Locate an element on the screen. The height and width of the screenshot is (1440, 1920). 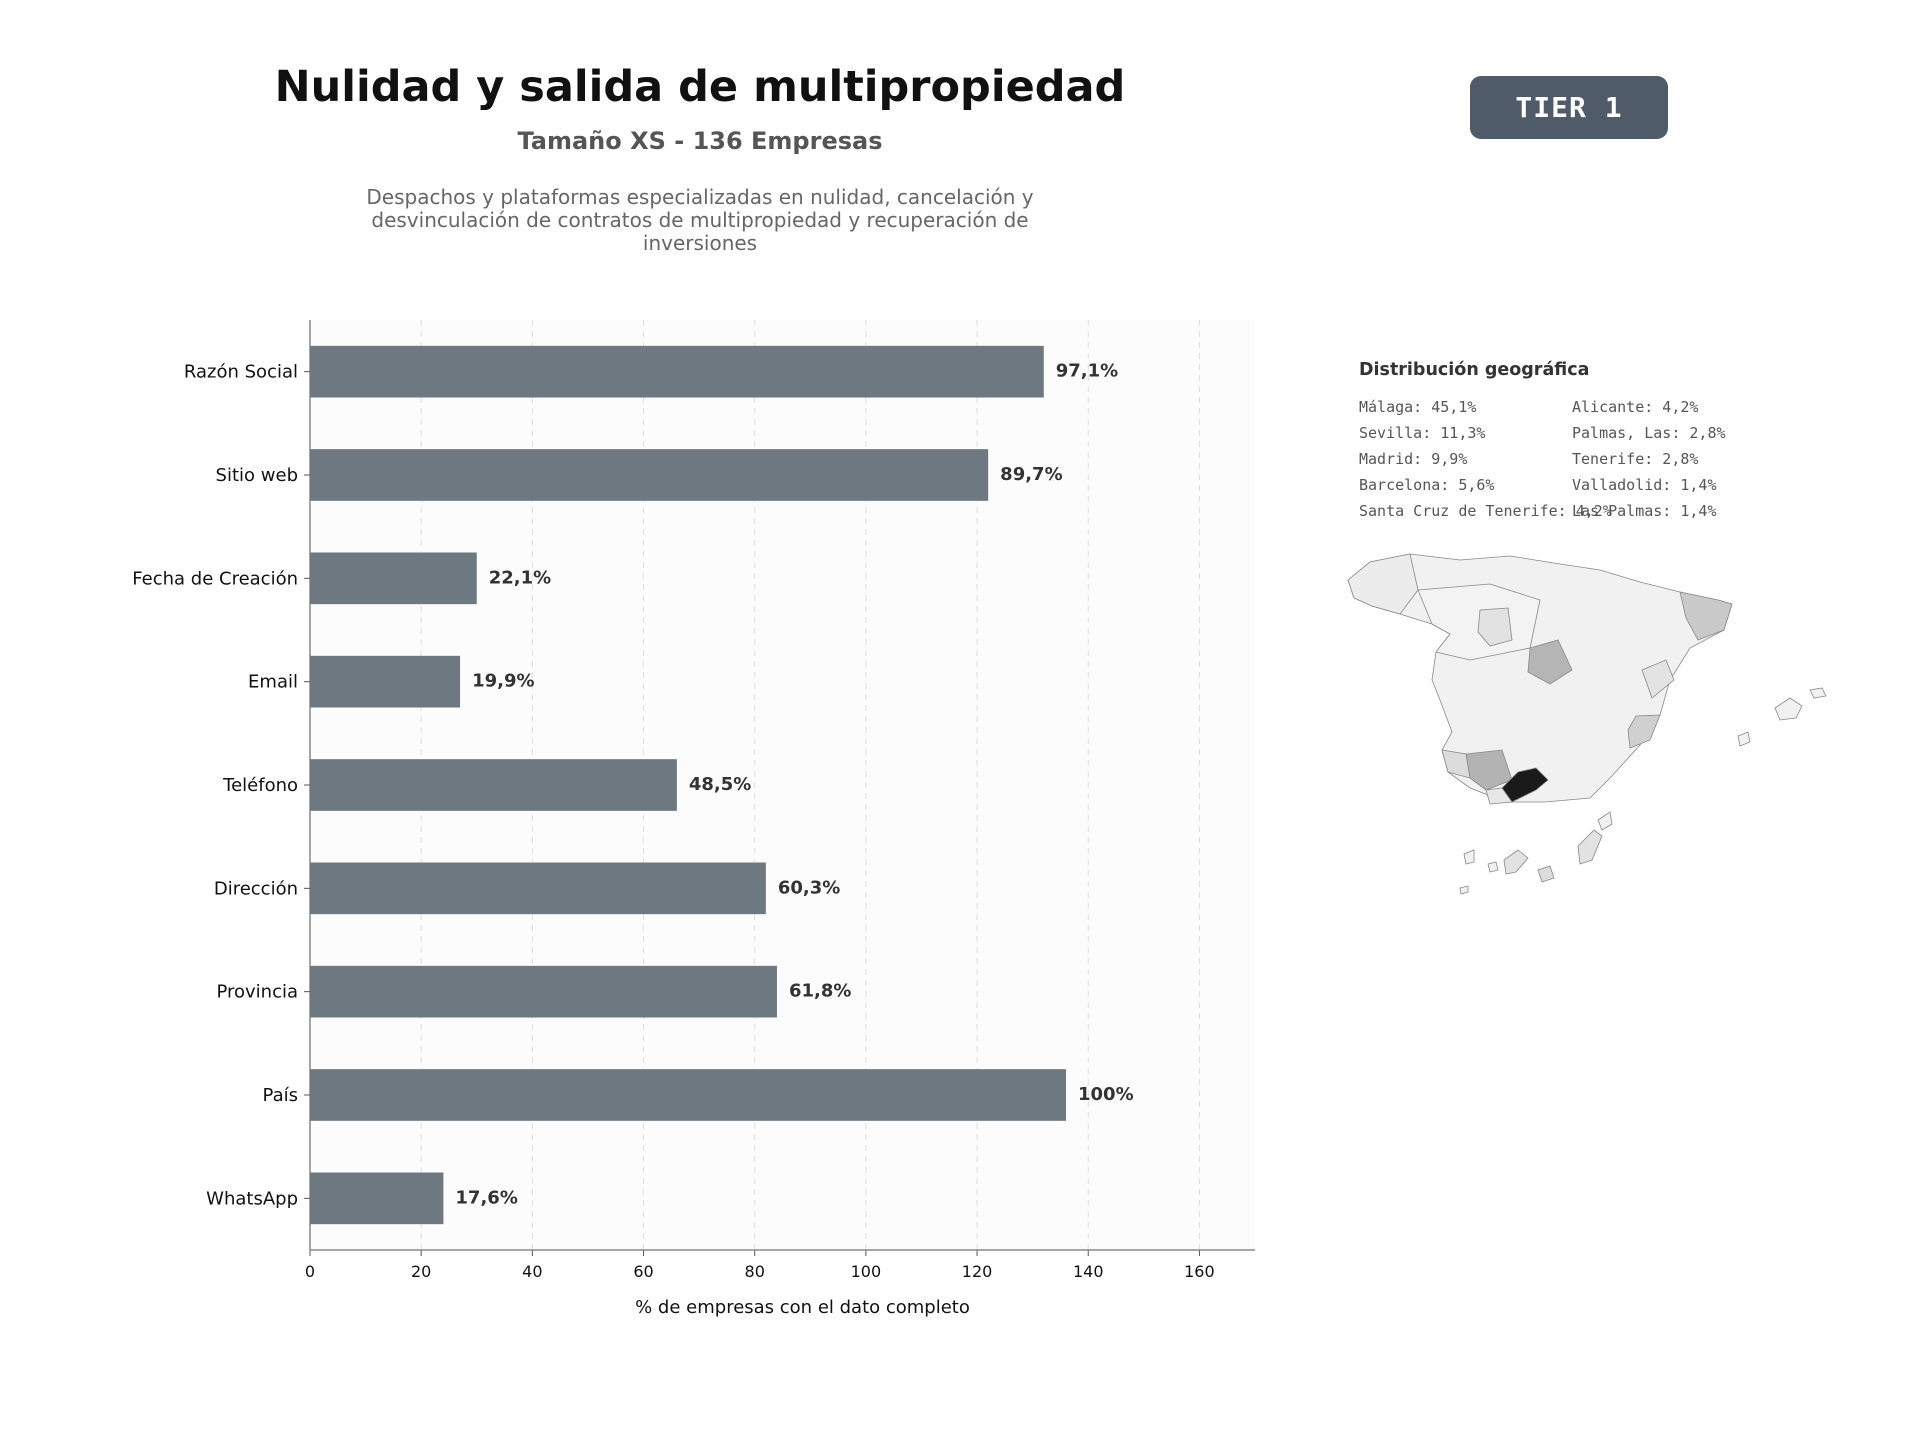
data-label: 60,3% is located at coordinates (809, 887).